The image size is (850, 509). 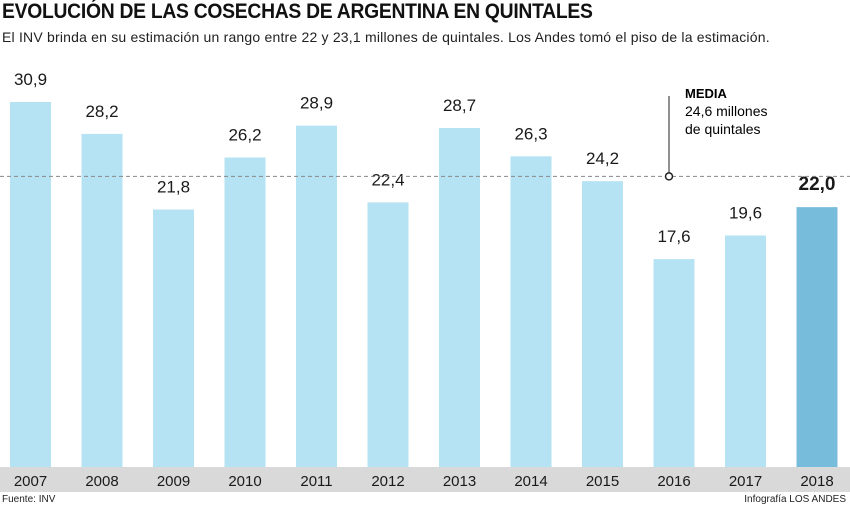 I want to click on value-label-2013: 28,7, so click(x=459, y=105).